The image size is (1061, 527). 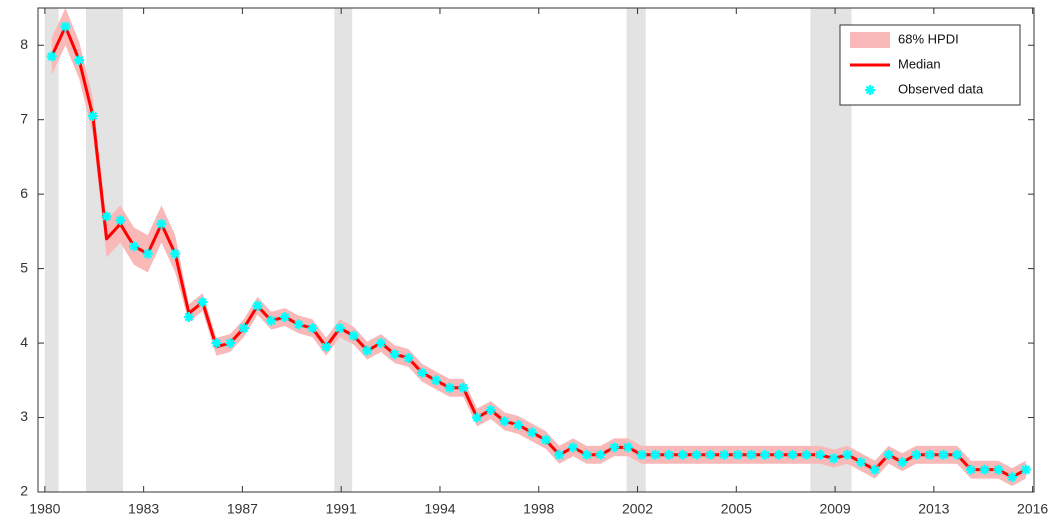 What do you see at coordinates (928, 38) in the screenshot?
I see `legend-label: 68% HPDI` at bounding box center [928, 38].